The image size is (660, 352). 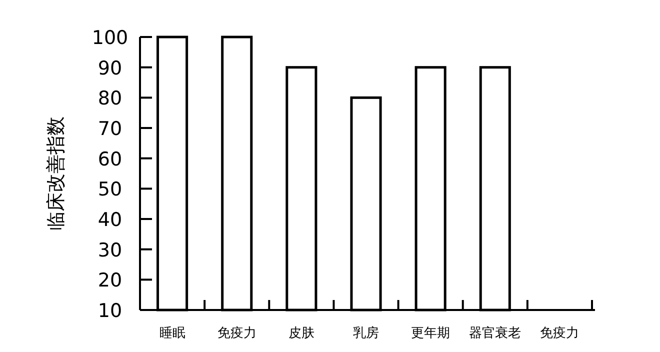 What do you see at coordinates (495, 333) in the screenshot?
I see `x-tick-label: 器官衰老` at bounding box center [495, 333].